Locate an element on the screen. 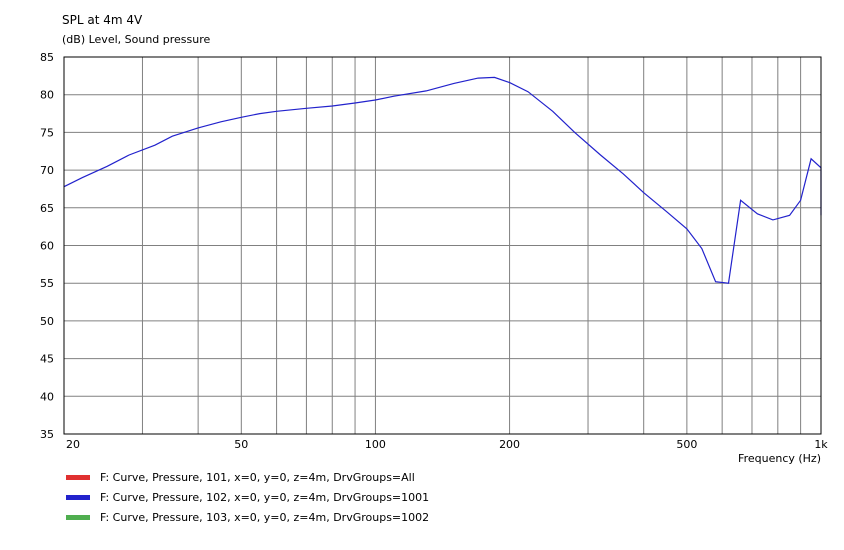  y-tick-label: 50 is located at coordinates (47, 321).